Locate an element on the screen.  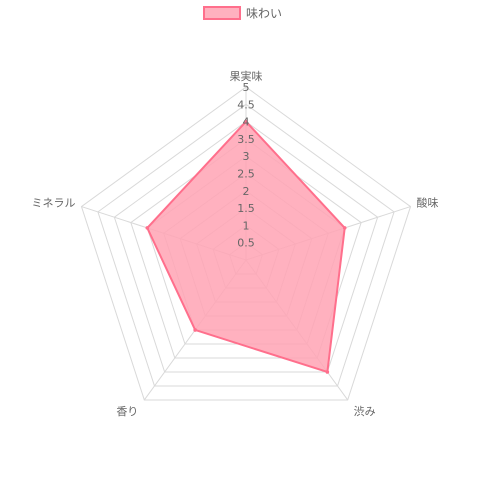
radial-tick-labels: 0.5 1 1.5 2 2.5 3 3.5 4 4.5 5 is located at coordinates (246, 165).